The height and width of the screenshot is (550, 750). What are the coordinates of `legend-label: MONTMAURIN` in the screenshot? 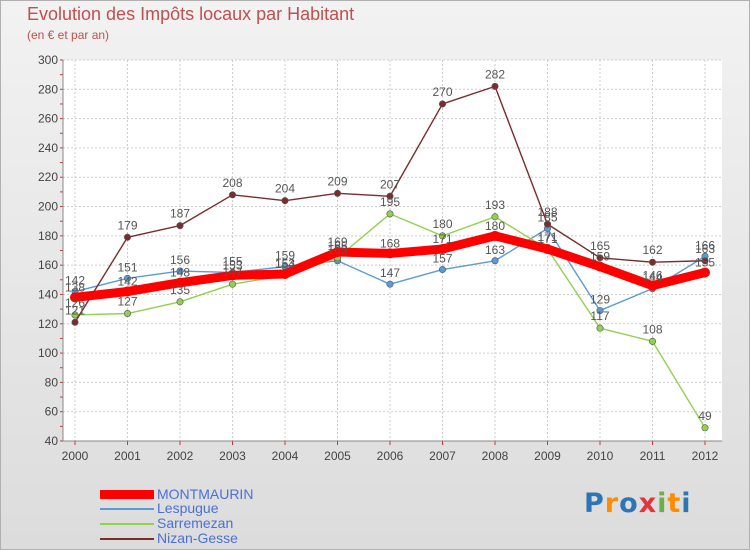 It's located at (205, 494).